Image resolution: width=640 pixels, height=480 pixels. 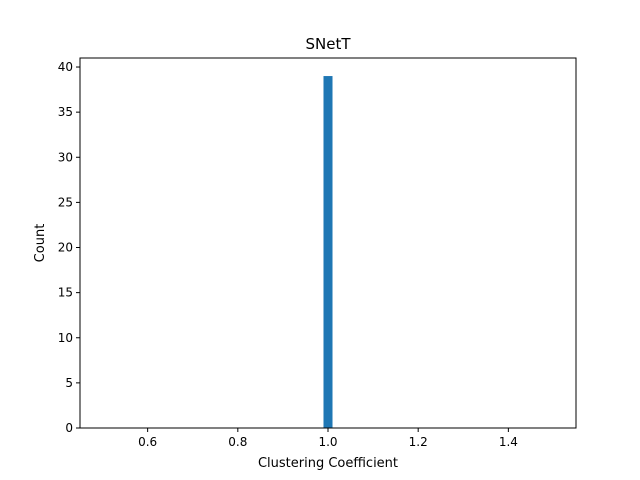 I want to click on y-axis-label: Count, so click(x=40, y=243).